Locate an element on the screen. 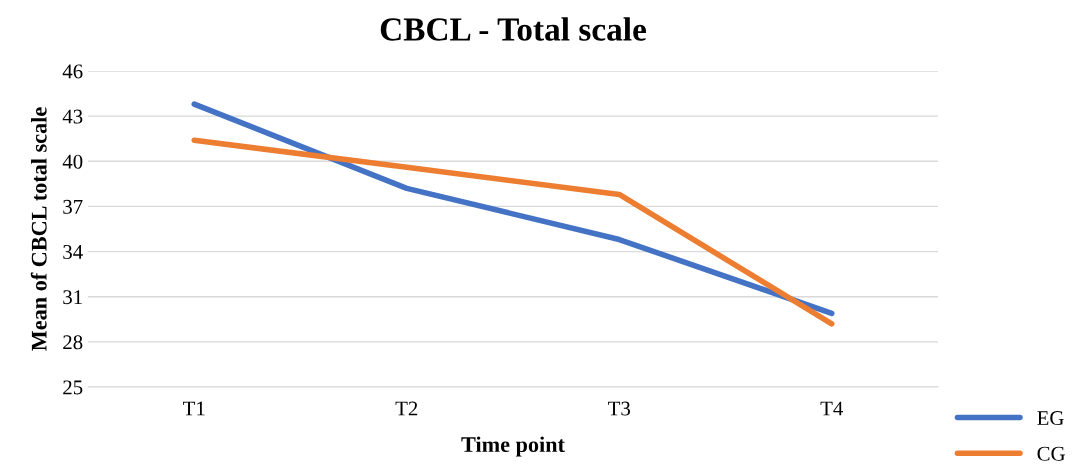  y-tick-label: 37 is located at coordinates (73, 206).